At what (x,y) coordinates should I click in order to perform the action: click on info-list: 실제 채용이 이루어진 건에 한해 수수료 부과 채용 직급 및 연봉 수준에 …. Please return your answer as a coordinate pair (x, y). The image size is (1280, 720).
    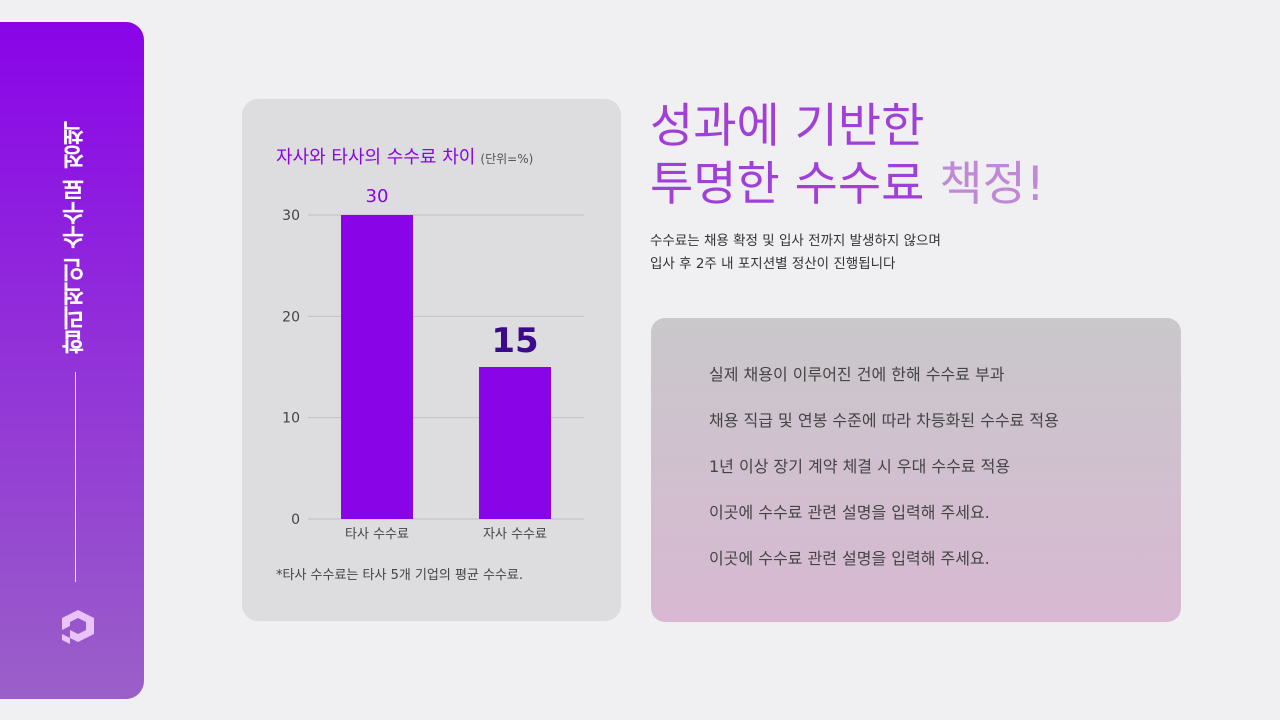
    Looking at the image, I should click on (884, 479).